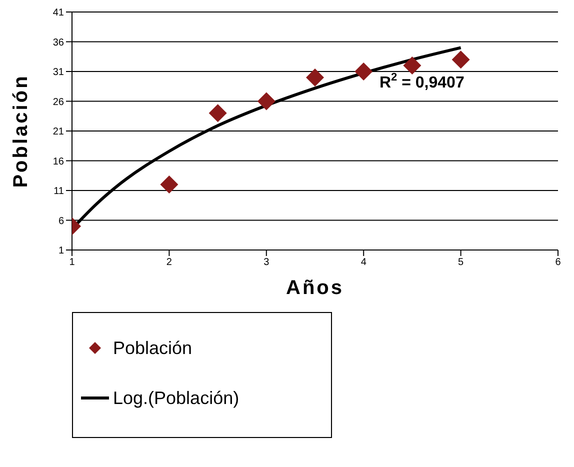 The height and width of the screenshot is (467, 574). Describe the element at coordinates (61, 221) in the screenshot. I see `y-tick-label: 6` at that location.